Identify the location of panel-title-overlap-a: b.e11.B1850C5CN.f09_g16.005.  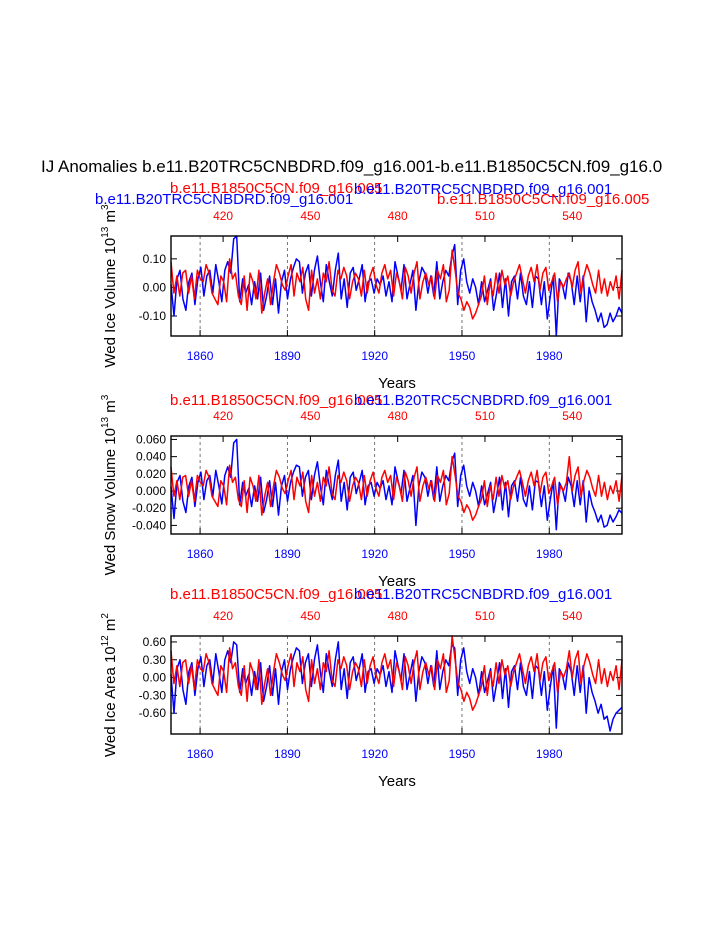
(276, 188).